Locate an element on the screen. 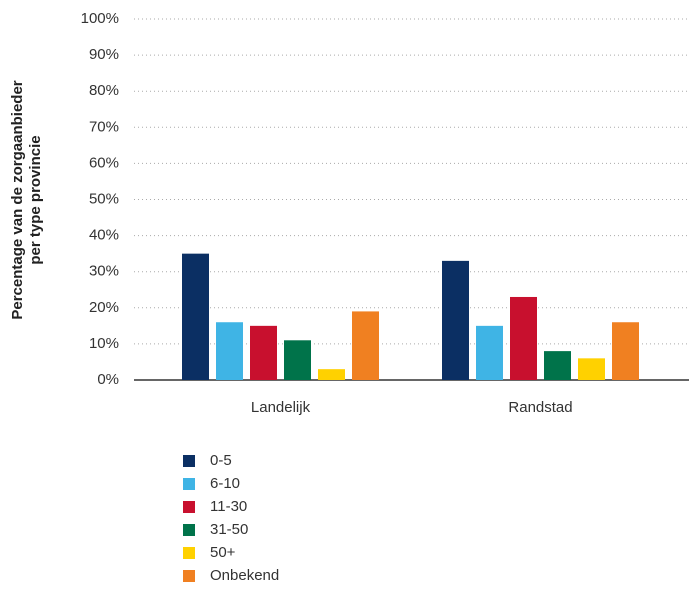 This screenshot has width=689, height=610. y-tick-label: 30% is located at coordinates (104, 271).